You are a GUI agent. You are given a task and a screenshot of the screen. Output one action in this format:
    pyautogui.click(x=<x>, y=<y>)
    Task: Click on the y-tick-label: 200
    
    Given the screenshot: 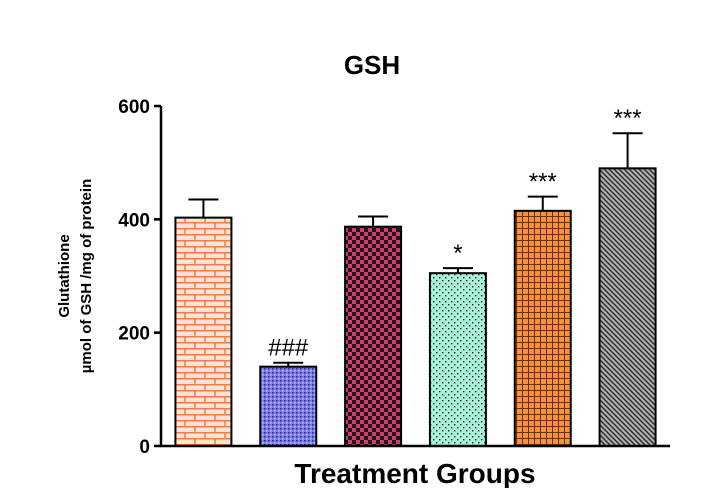 What is the action you would take?
    pyautogui.click(x=134, y=334)
    